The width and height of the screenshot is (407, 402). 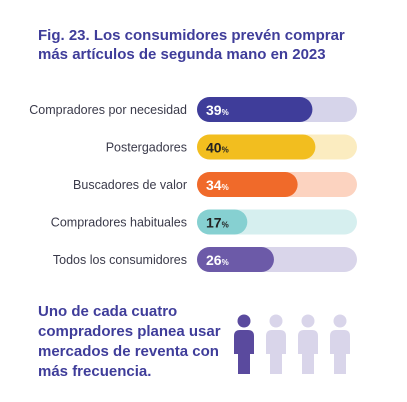 What do you see at coordinates (119, 223) in the screenshot?
I see `category-label: Compradores habituales` at bounding box center [119, 223].